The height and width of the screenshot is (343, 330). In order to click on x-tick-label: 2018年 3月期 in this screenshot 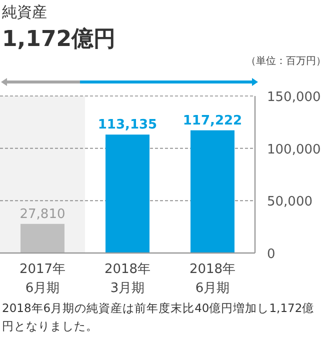, I will do `click(127, 279)`.